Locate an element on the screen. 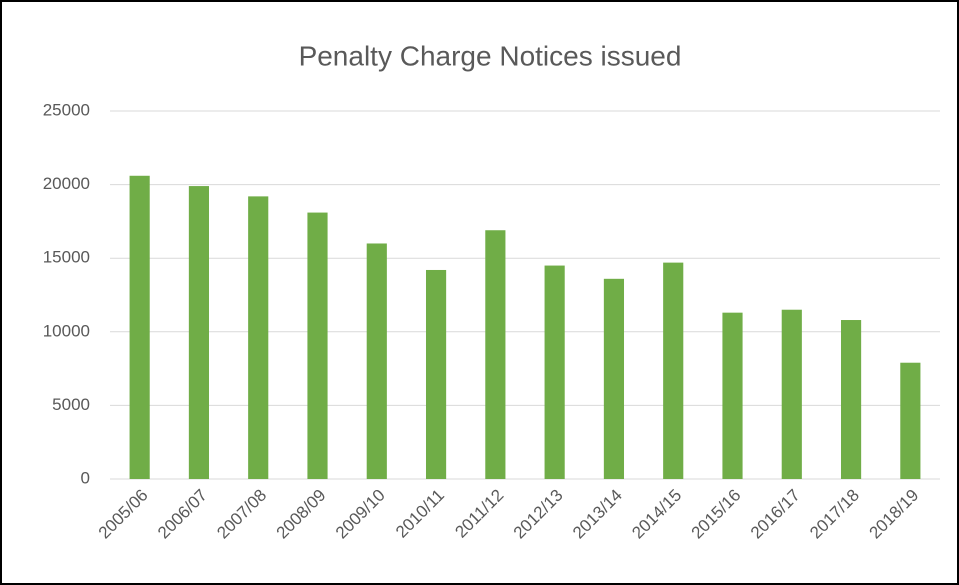 This screenshot has height=585, width=959. y-tick-label: 10000 is located at coordinates (66, 330).